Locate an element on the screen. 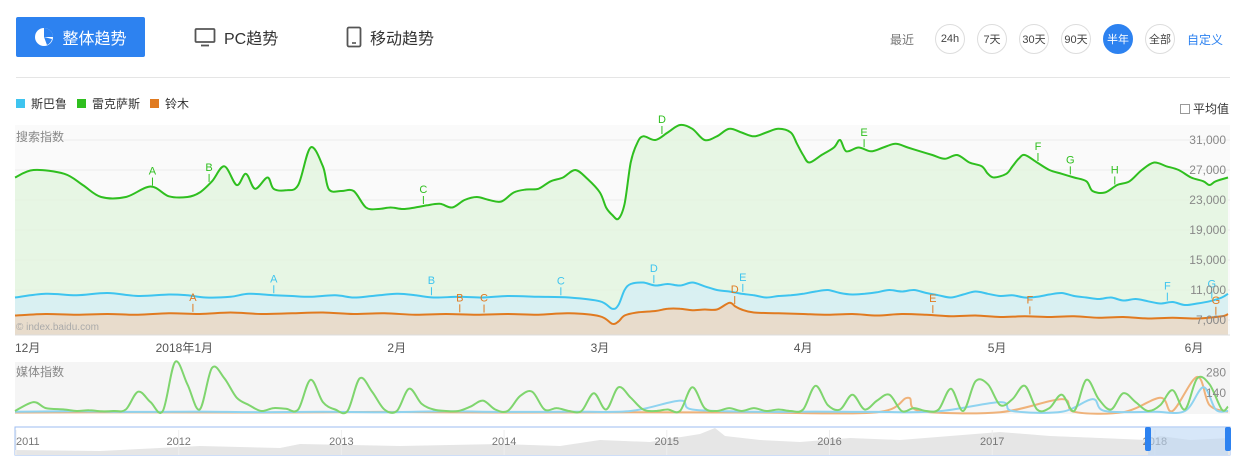  navigator-right-handle is located at coordinates (1228, 439).